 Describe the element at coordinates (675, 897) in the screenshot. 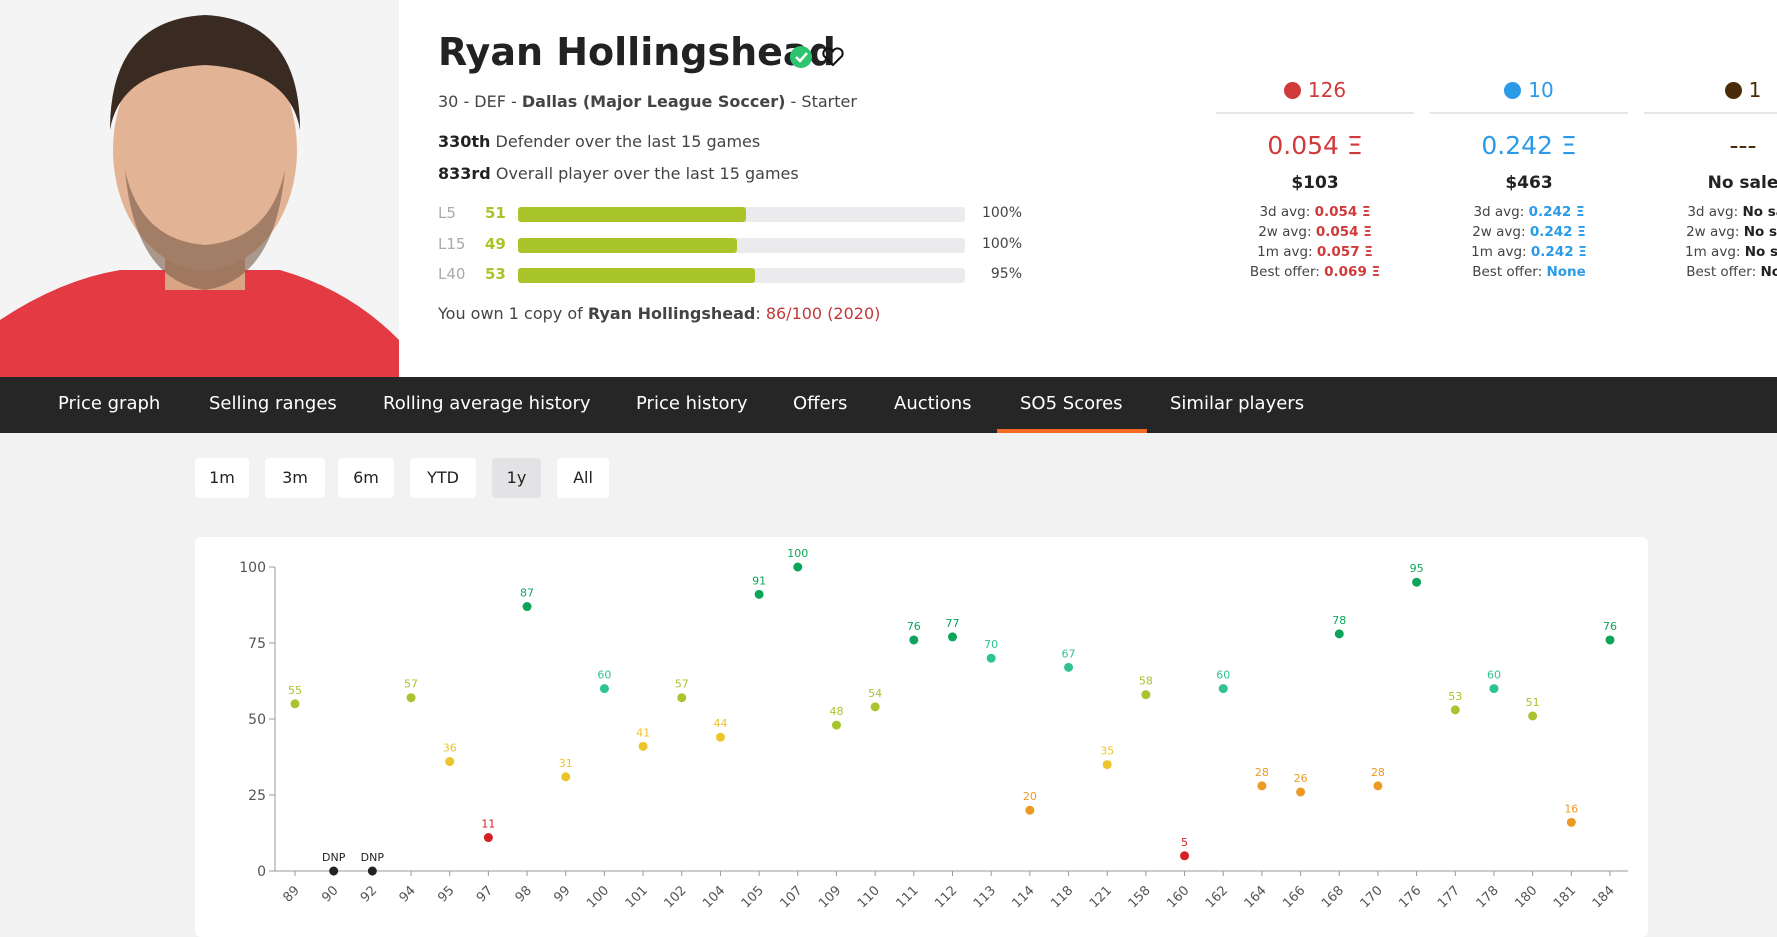

I see `x-tick-label: 102` at that location.